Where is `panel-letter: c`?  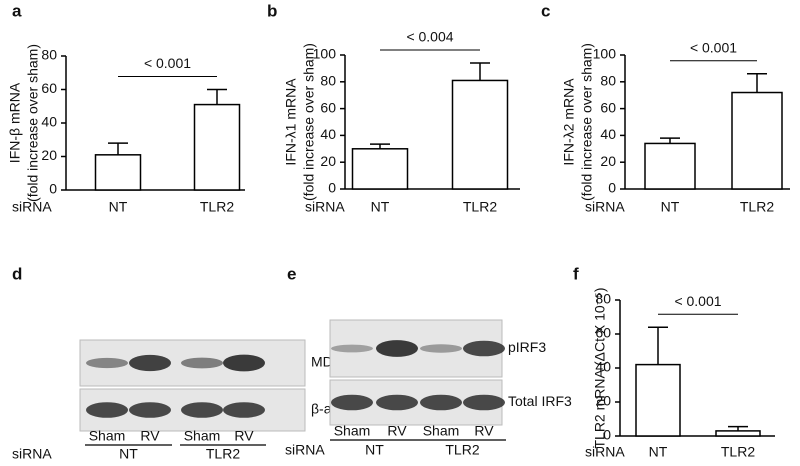
panel-letter: c is located at coordinates (545, 10).